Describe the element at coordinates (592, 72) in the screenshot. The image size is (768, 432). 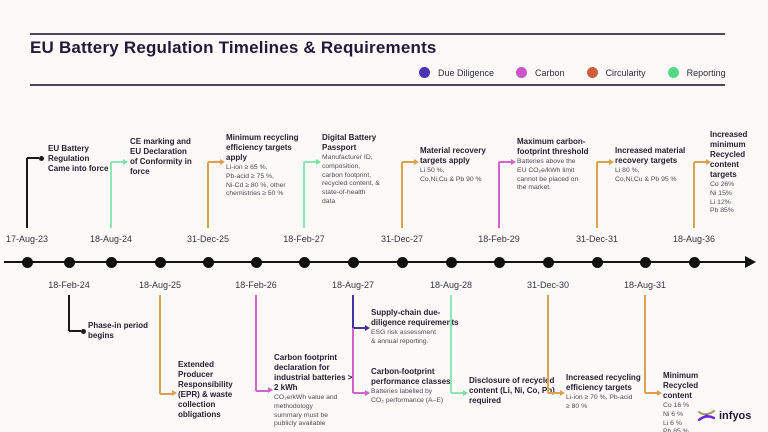
I see `circularity-dot-icon` at that location.